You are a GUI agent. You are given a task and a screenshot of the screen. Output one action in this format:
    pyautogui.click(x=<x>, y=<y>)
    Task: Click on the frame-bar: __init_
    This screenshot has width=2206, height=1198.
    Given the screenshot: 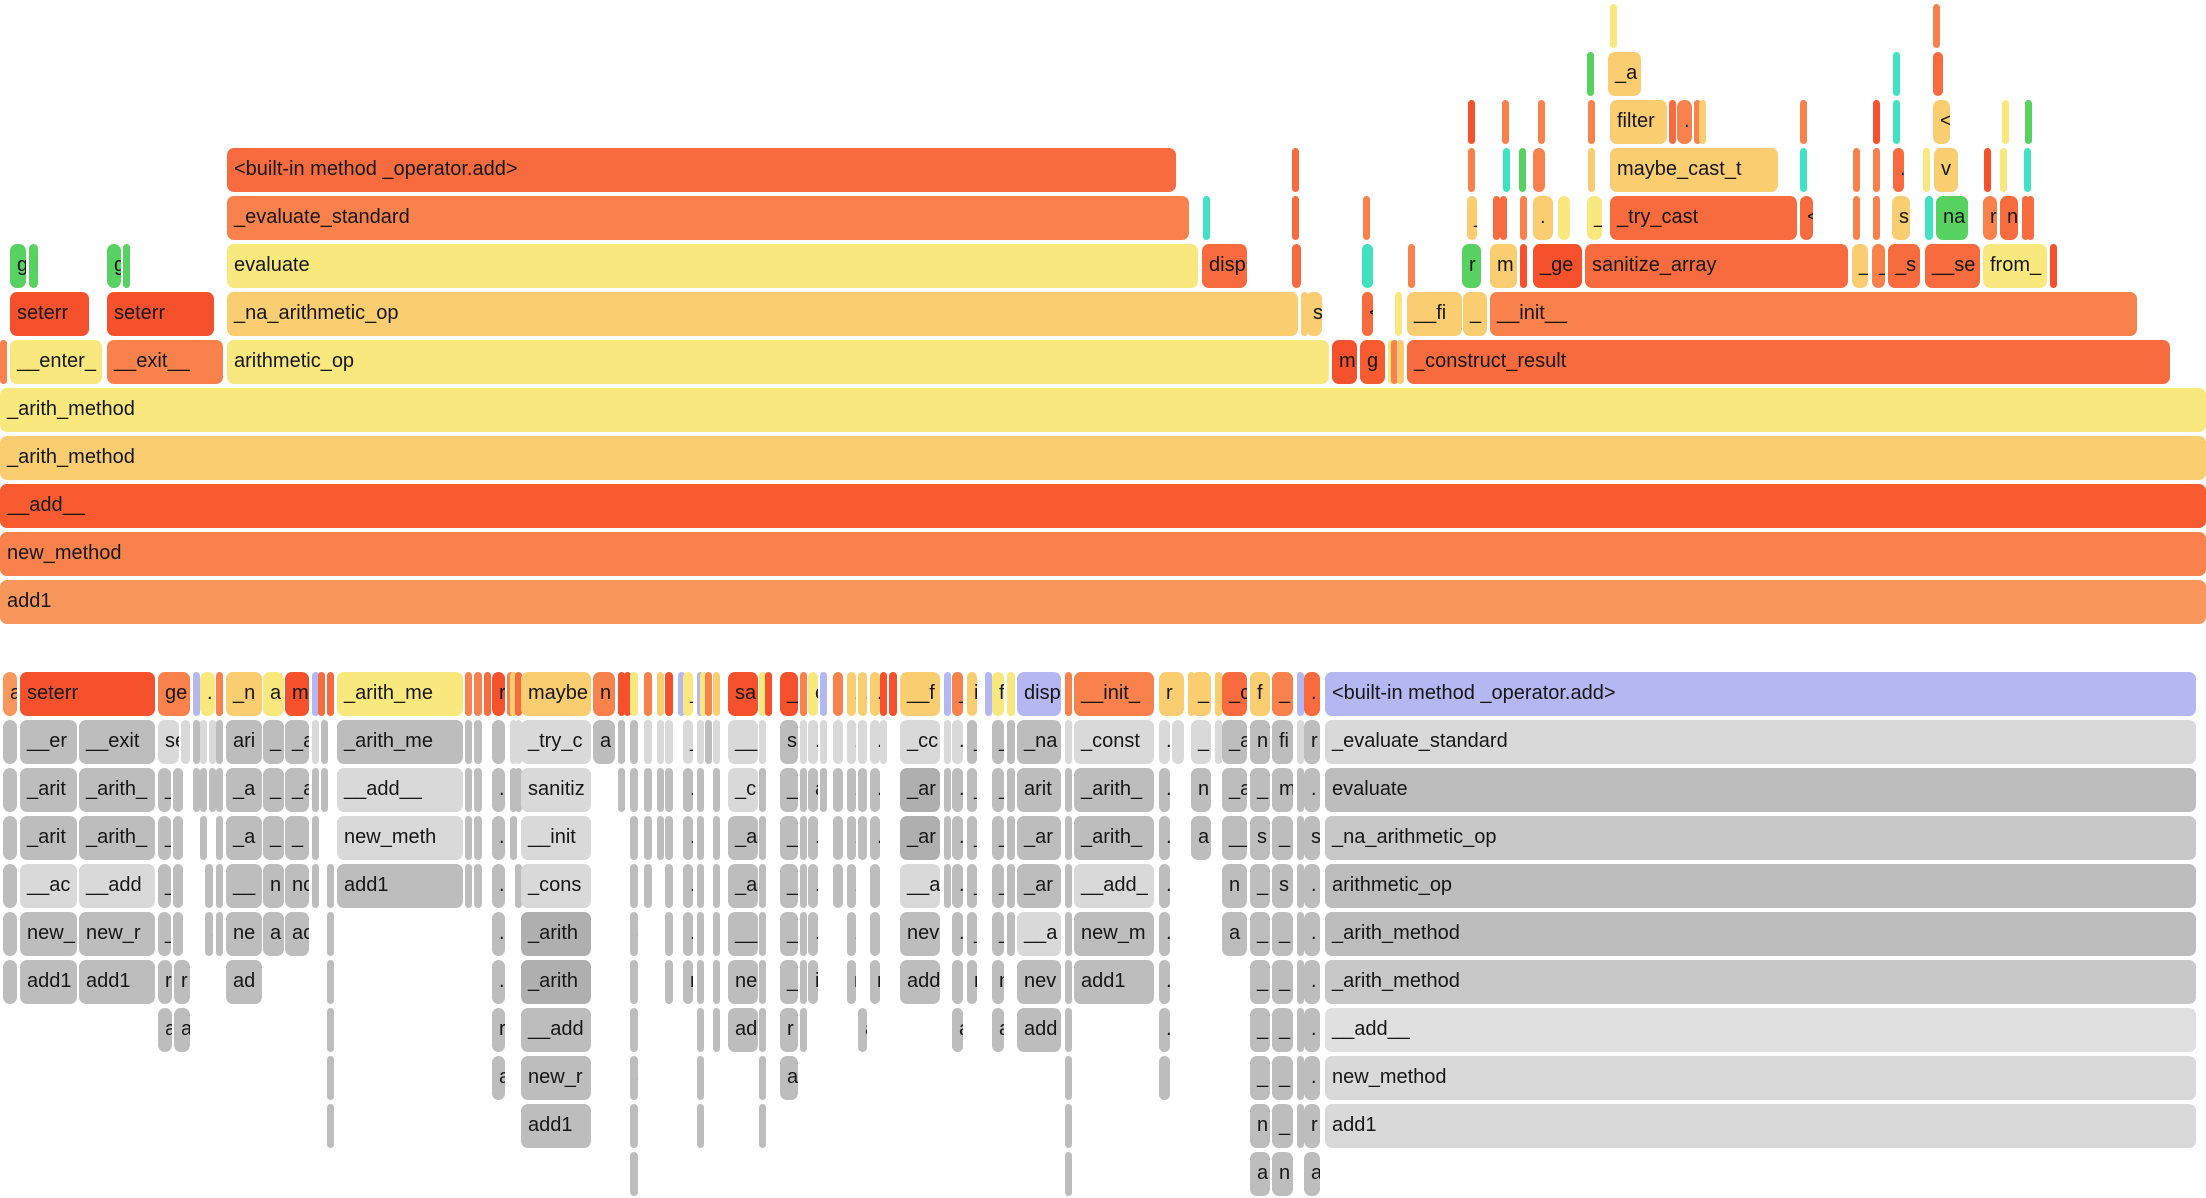 What is the action you would take?
    pyautogui.click(x=1114, y=694)
    